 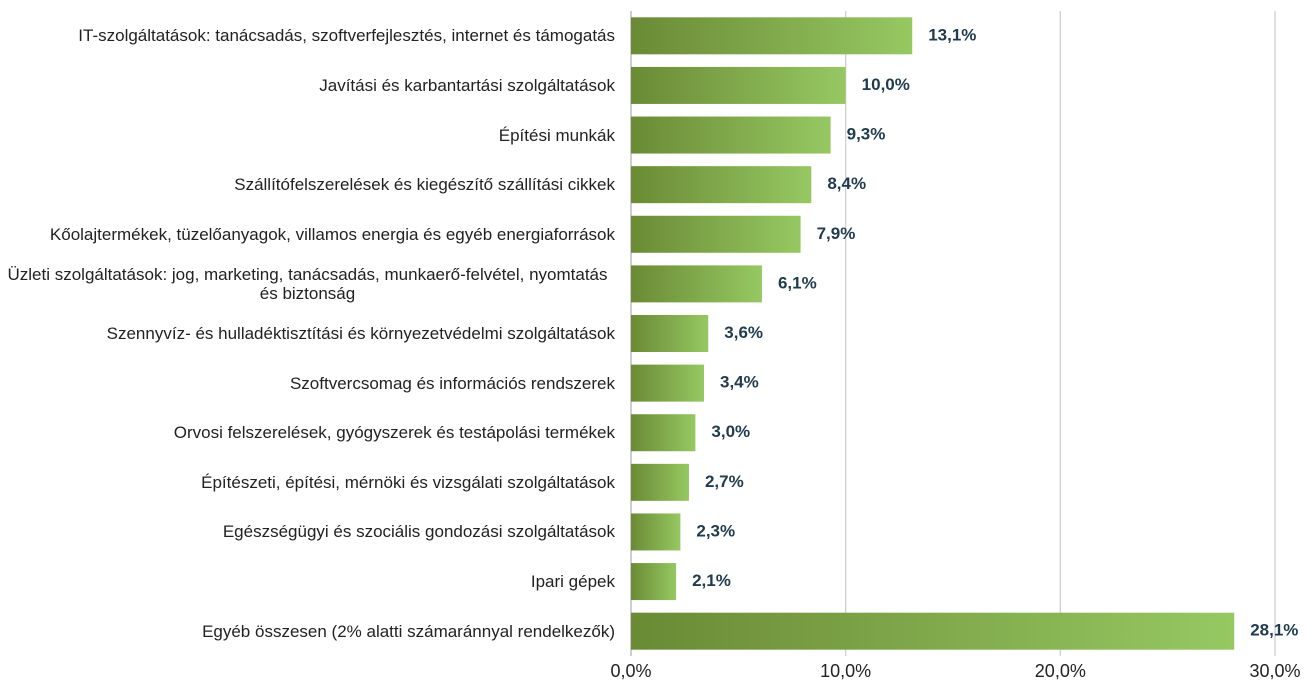 I want to click on data-label: 7,9%, so click(x=836, y=233).